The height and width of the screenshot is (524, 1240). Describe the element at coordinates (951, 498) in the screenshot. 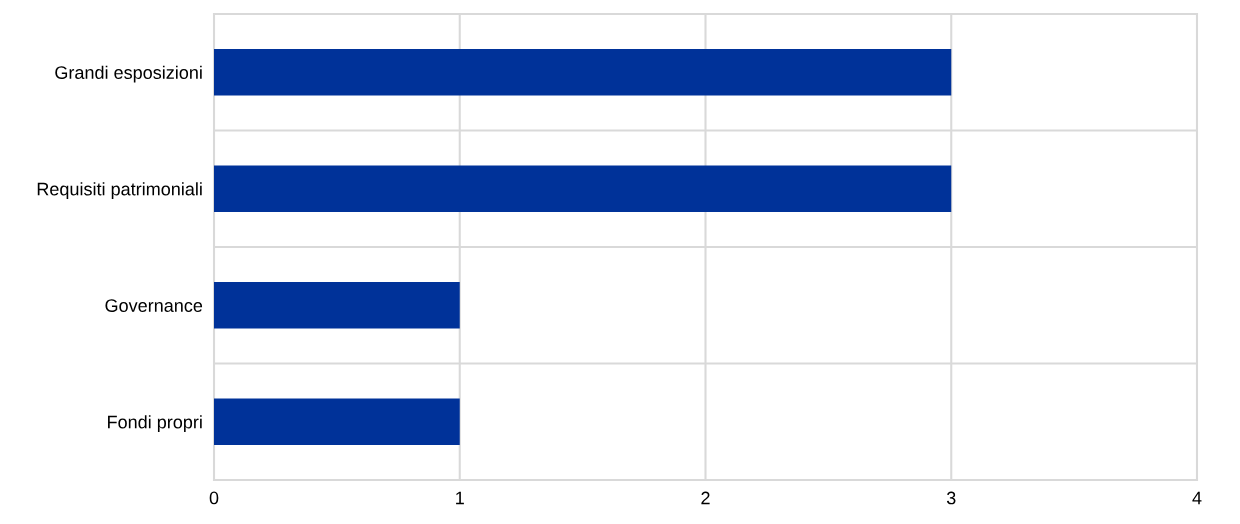

I see `x-tick-label: 3` at that location.